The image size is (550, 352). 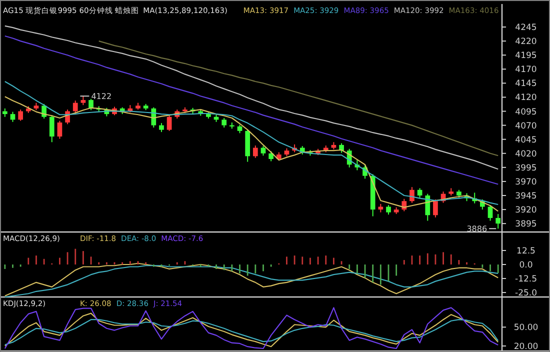 What do you see at coordinates (526, 279) in the screenshot?
I see `ytick: -12.5` at bounding box center [526, 279].